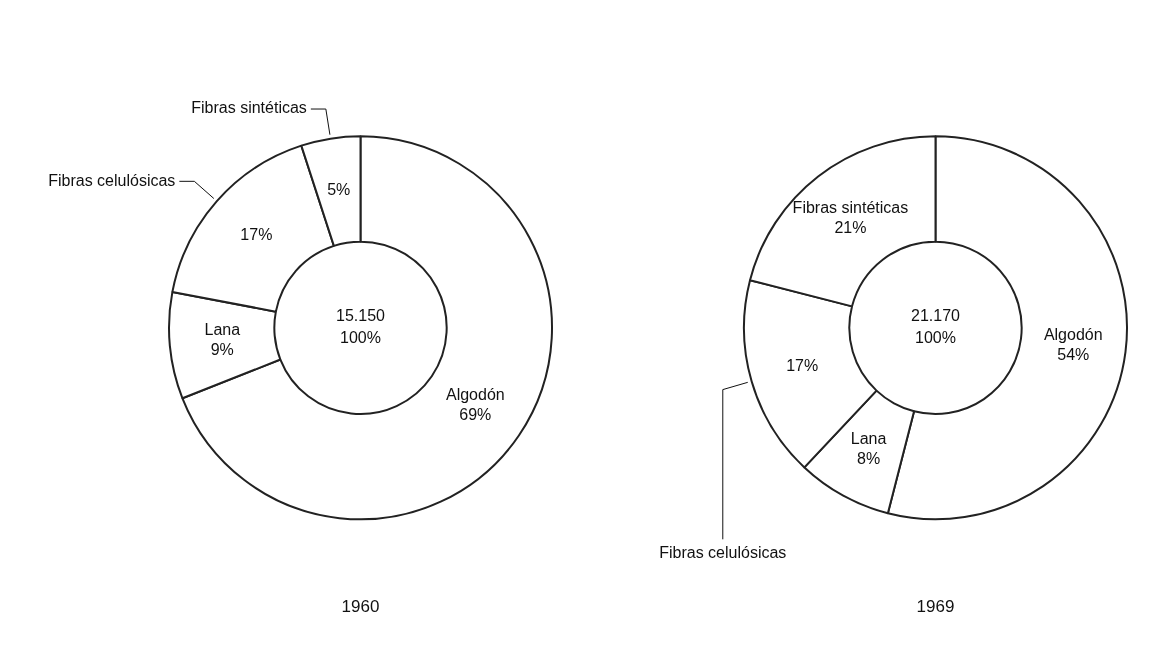  I want to click on data-label: 69%, so click(475, 415).